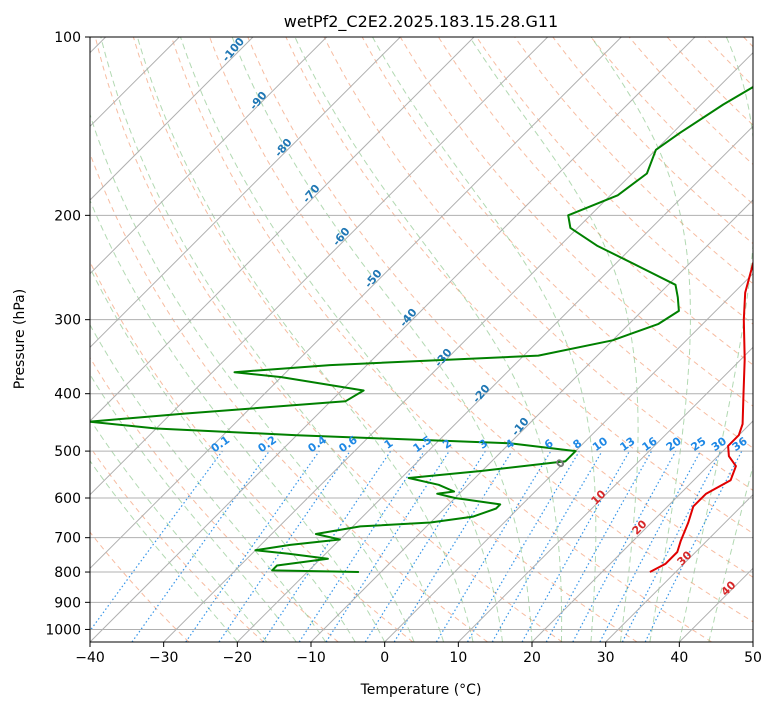  I want to click on x-tick-label: −20, so click(238, 658).